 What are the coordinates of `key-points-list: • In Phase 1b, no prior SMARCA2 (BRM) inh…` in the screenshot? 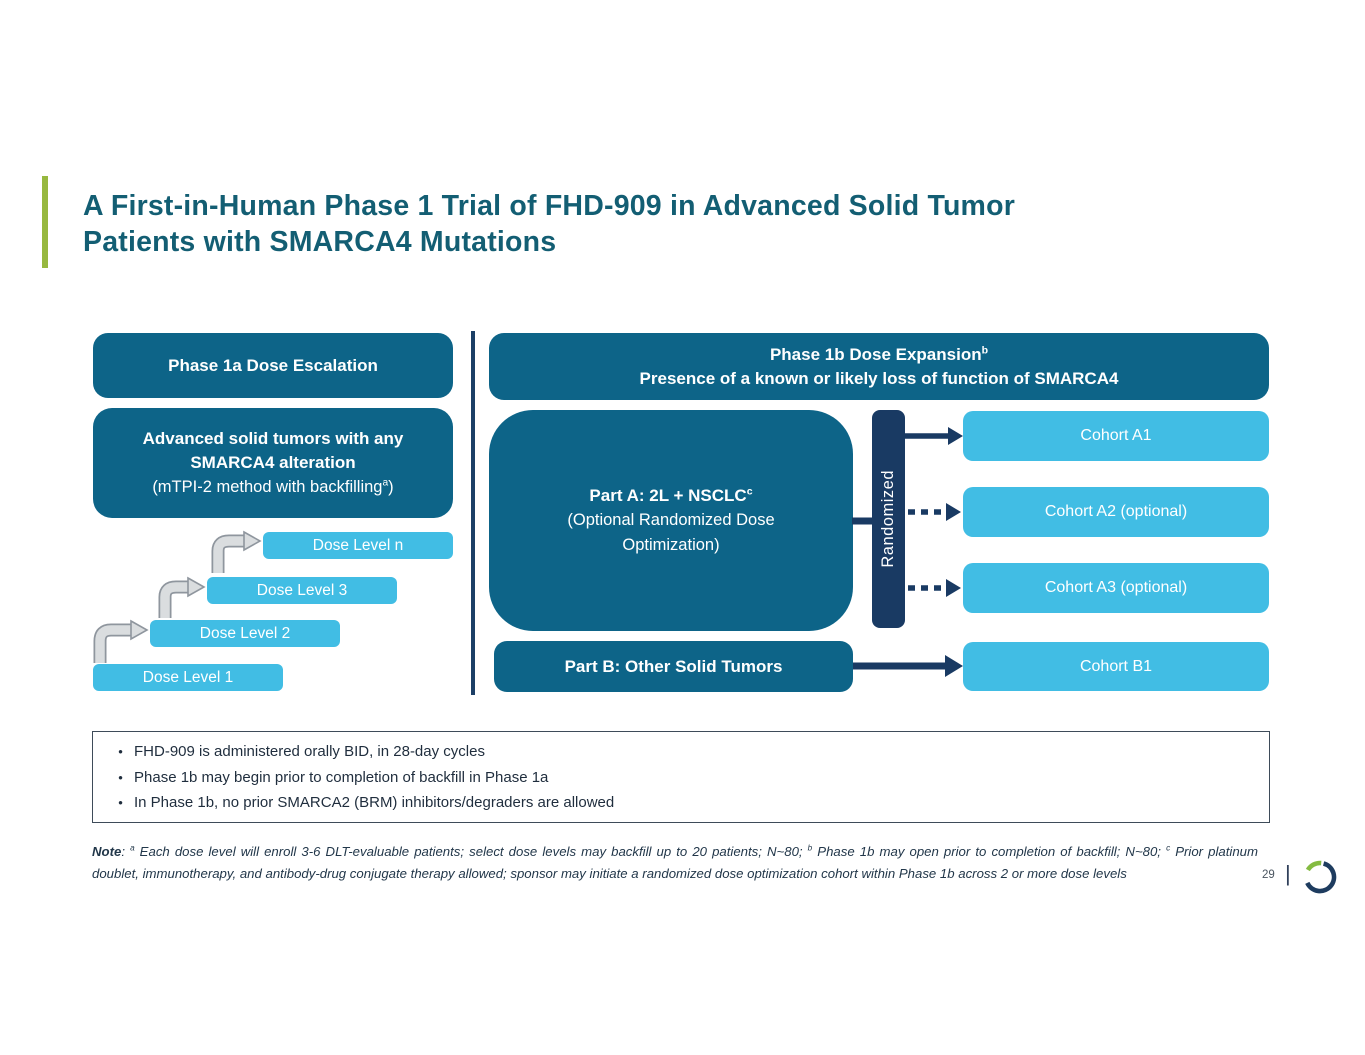 It's located at (681, 802).